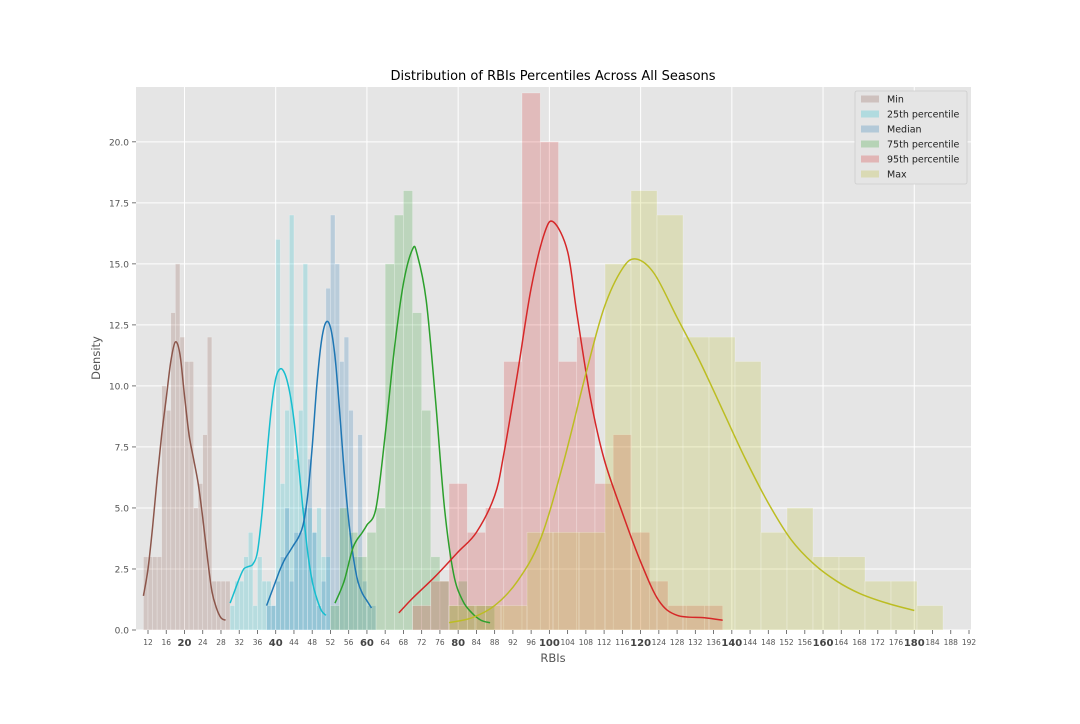 The height and width of the screenshot is (724, 1080). Describe the element at coordinates (923, 160) in the screenshot. I see `legend-label: 95th percentile` at that location.